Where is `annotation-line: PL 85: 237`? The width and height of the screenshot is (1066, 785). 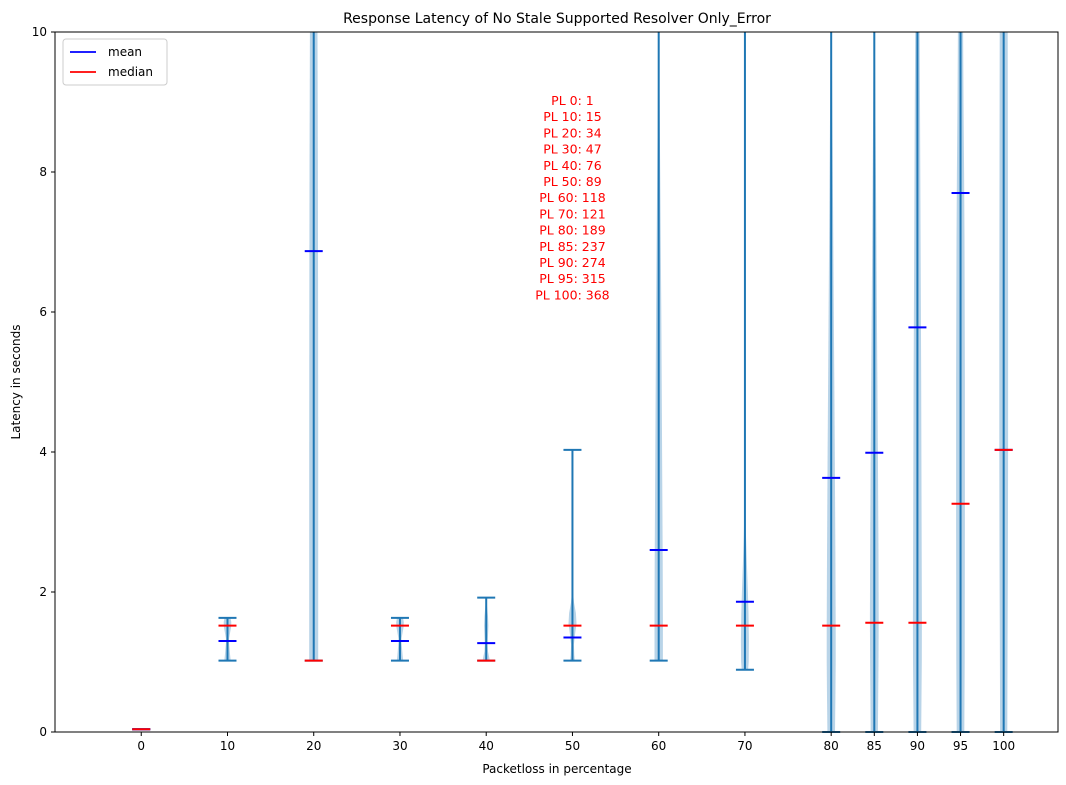
annotation-line: PL 85: 237 is located at coordinates (572, 246).